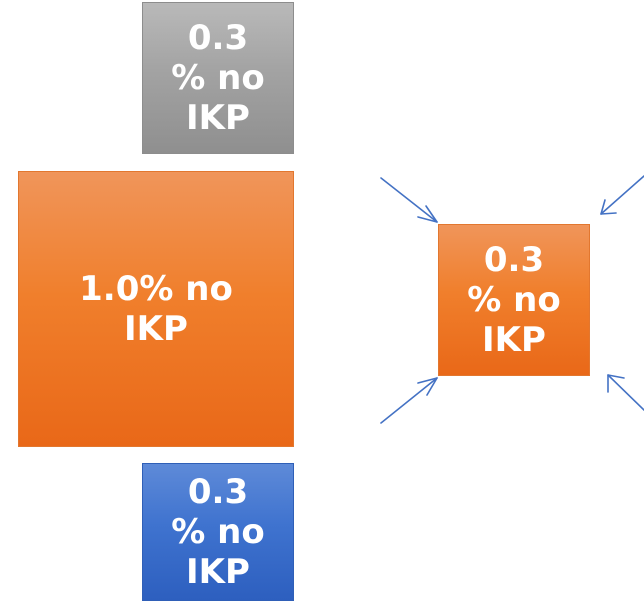 The image size is (644, 601). Describe the element at coordinates (622, 195) in the screenshot. I see `arrow-top-right` at that location.